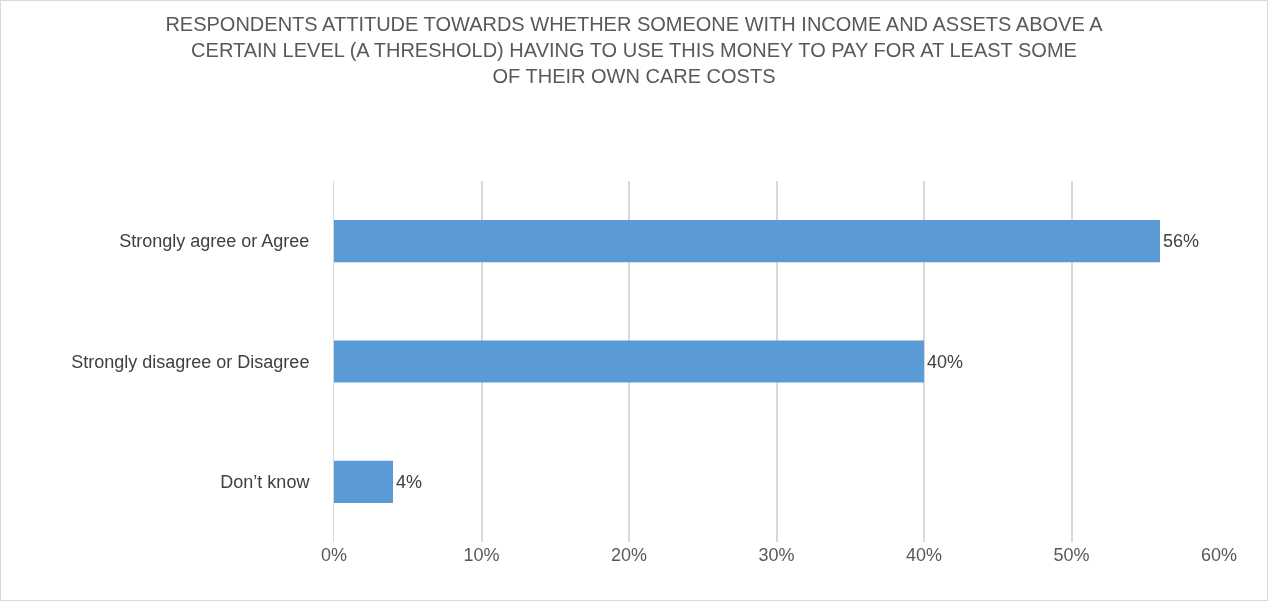 The width and height of the screenshot is (1270, 603). Describe the element at coordinates (334, 555) in the screenshot. I see `x-tick-label: 0%` at that location.